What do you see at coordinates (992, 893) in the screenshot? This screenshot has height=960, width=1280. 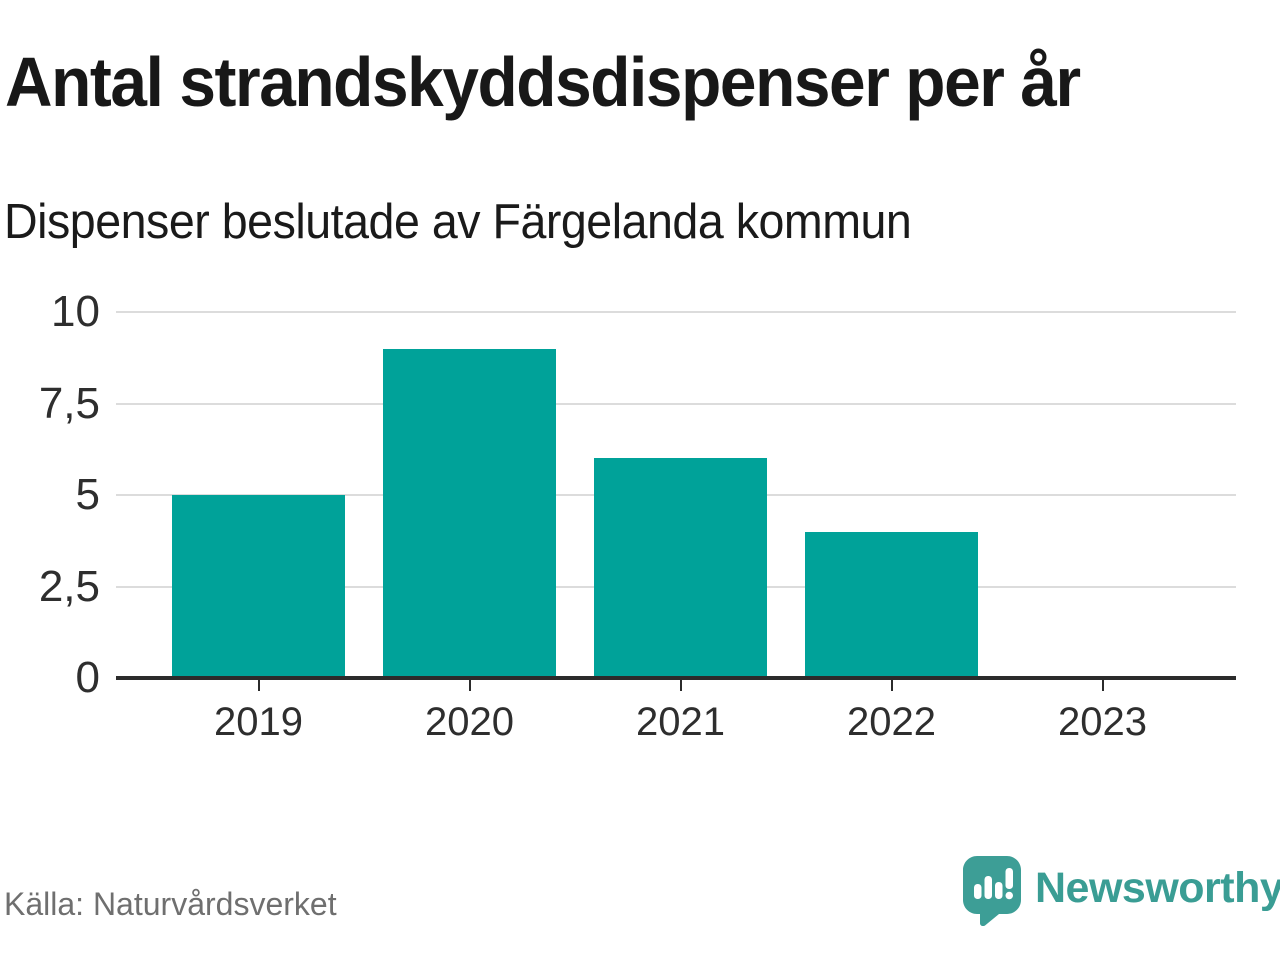 I see `newsworthy-icon` at bounding box center [992, 893].